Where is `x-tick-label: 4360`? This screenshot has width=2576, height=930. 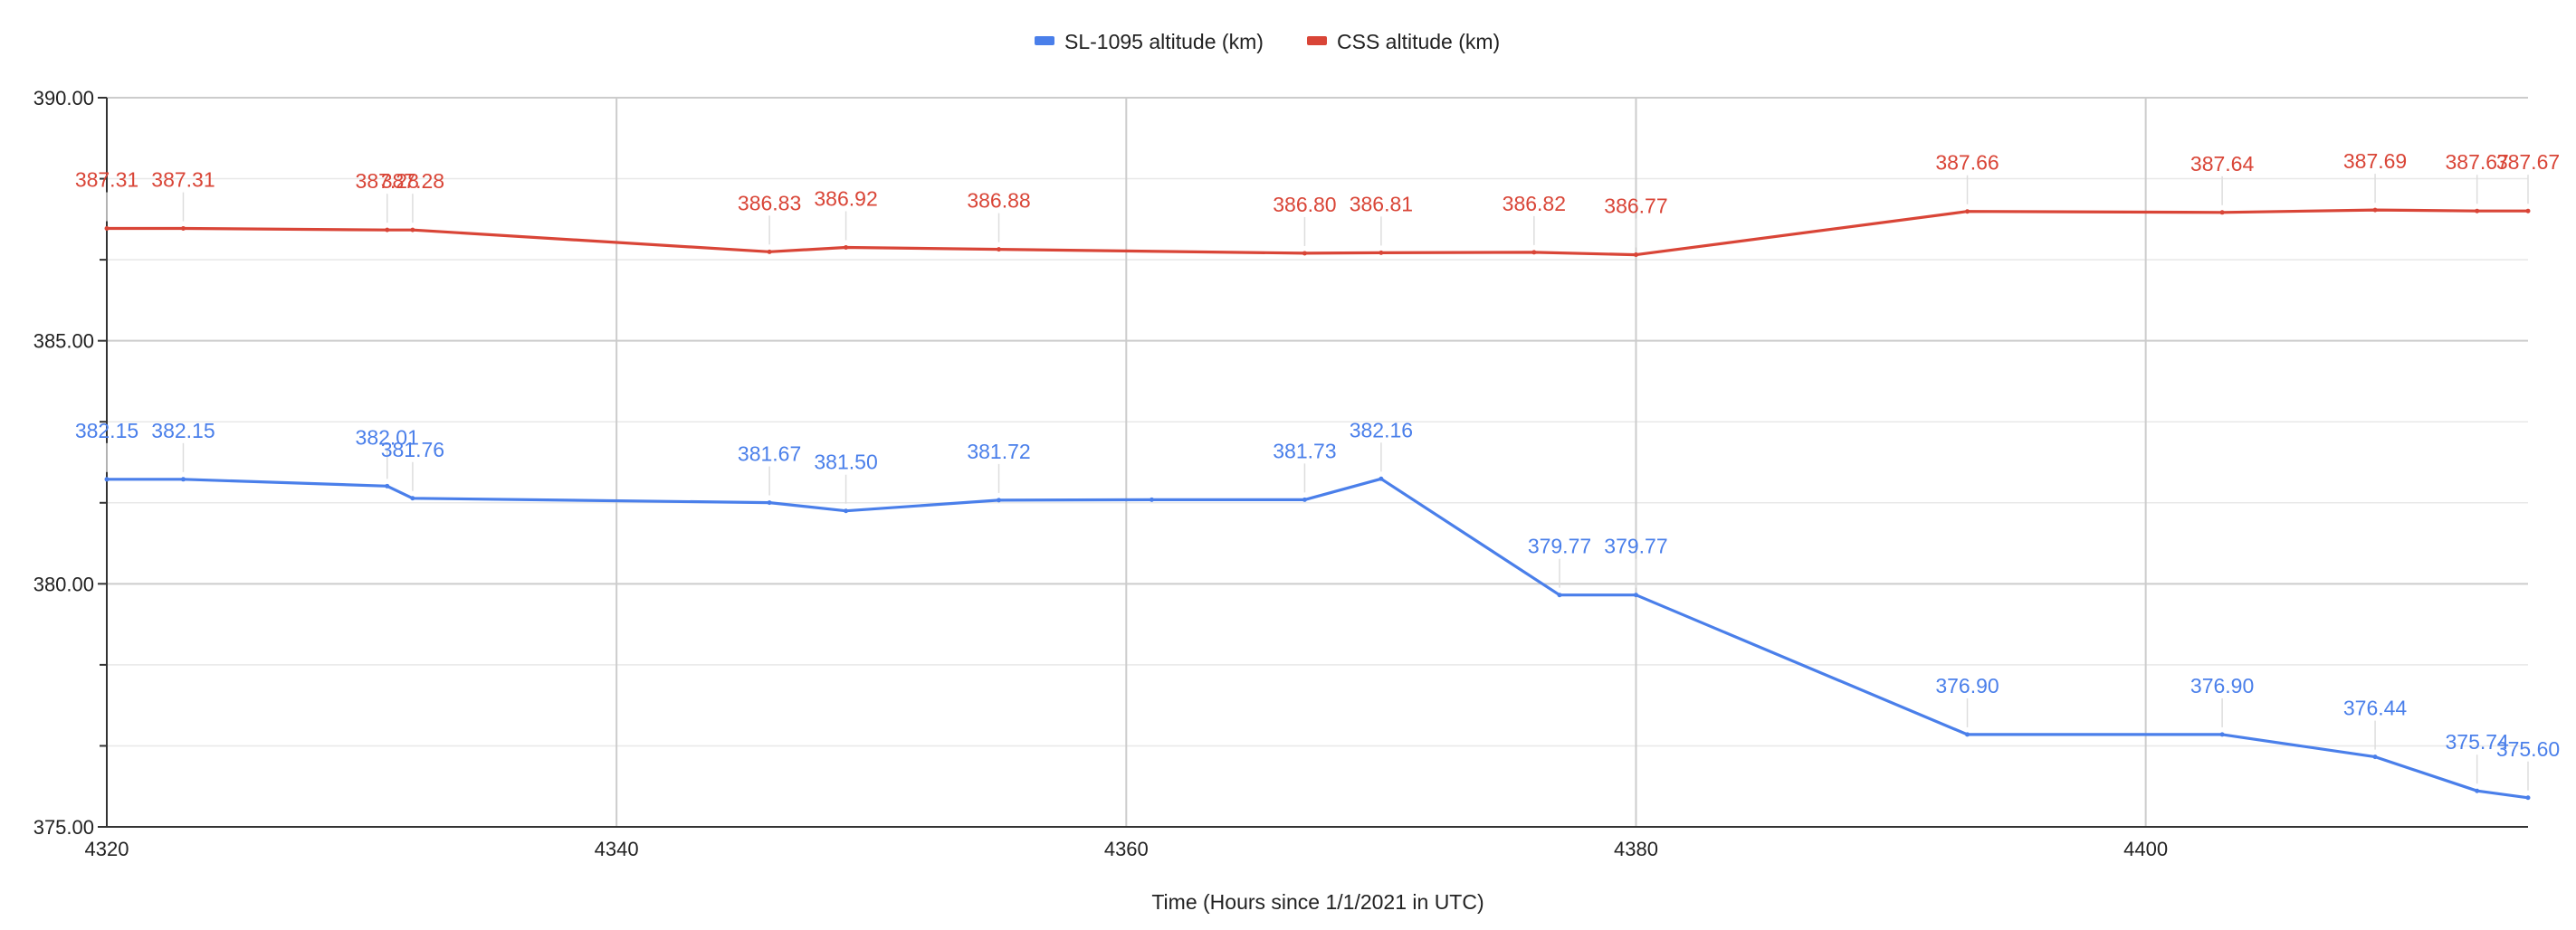 x-tick-label: 4360 is located at coordinates (1127, 849).